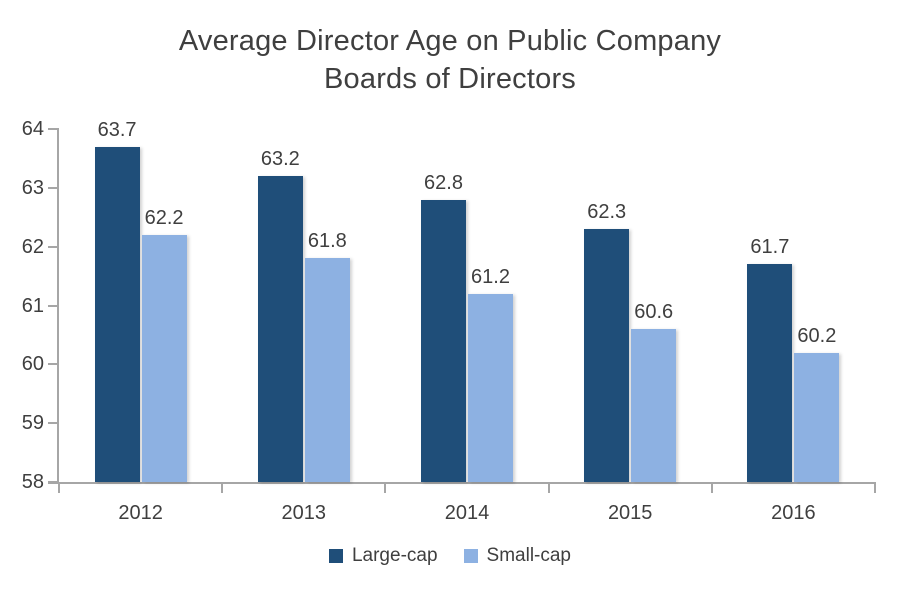 This screenshot has height=600, width=900. What do you see at coordinates (32, 423) in the screenshot?
I see `y-tick-label: 59` at bounding box center [32, 423].